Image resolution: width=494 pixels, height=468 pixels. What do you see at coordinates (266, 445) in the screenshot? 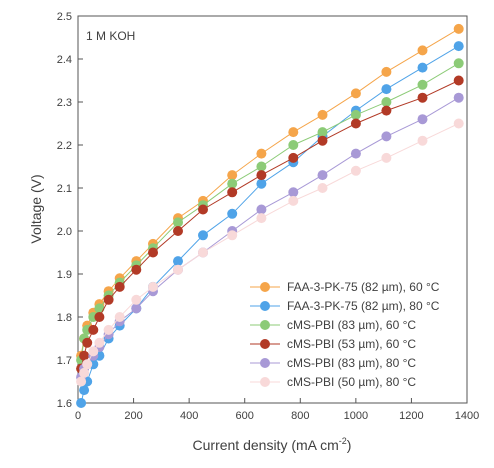
I see `x-axis-title-main: Current density (mA cm` at bounding box center [266, 445].